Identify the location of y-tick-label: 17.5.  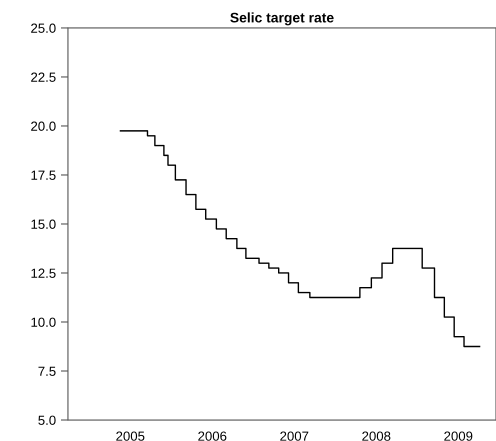
(43, 175).